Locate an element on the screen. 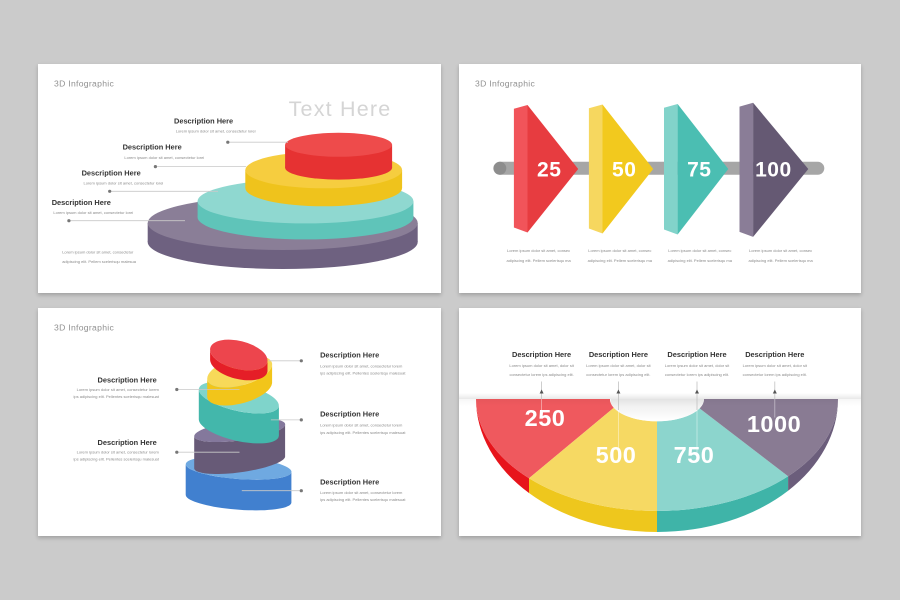  svg-text: 250 is located at coordinates (545, 418).